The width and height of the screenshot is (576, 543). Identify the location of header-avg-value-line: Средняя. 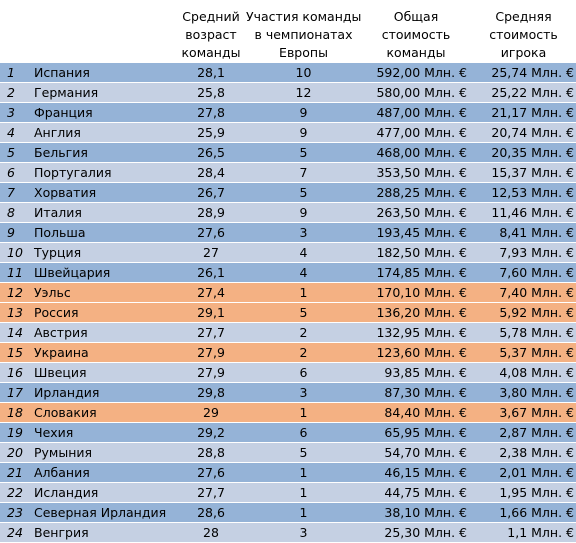
(523, 16).